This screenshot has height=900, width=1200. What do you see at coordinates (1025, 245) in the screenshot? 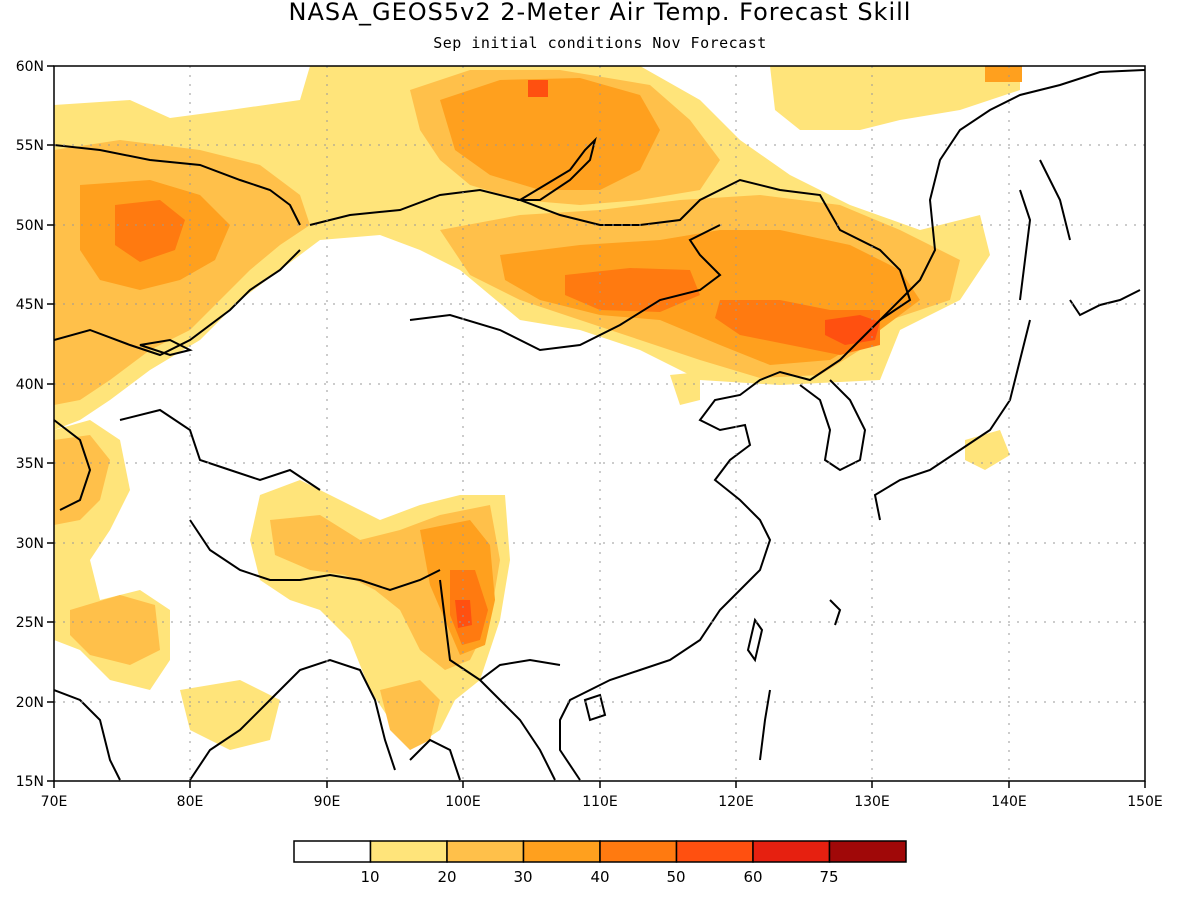
I see `coastline-sakhalin` at bounding box center [1025, 245].